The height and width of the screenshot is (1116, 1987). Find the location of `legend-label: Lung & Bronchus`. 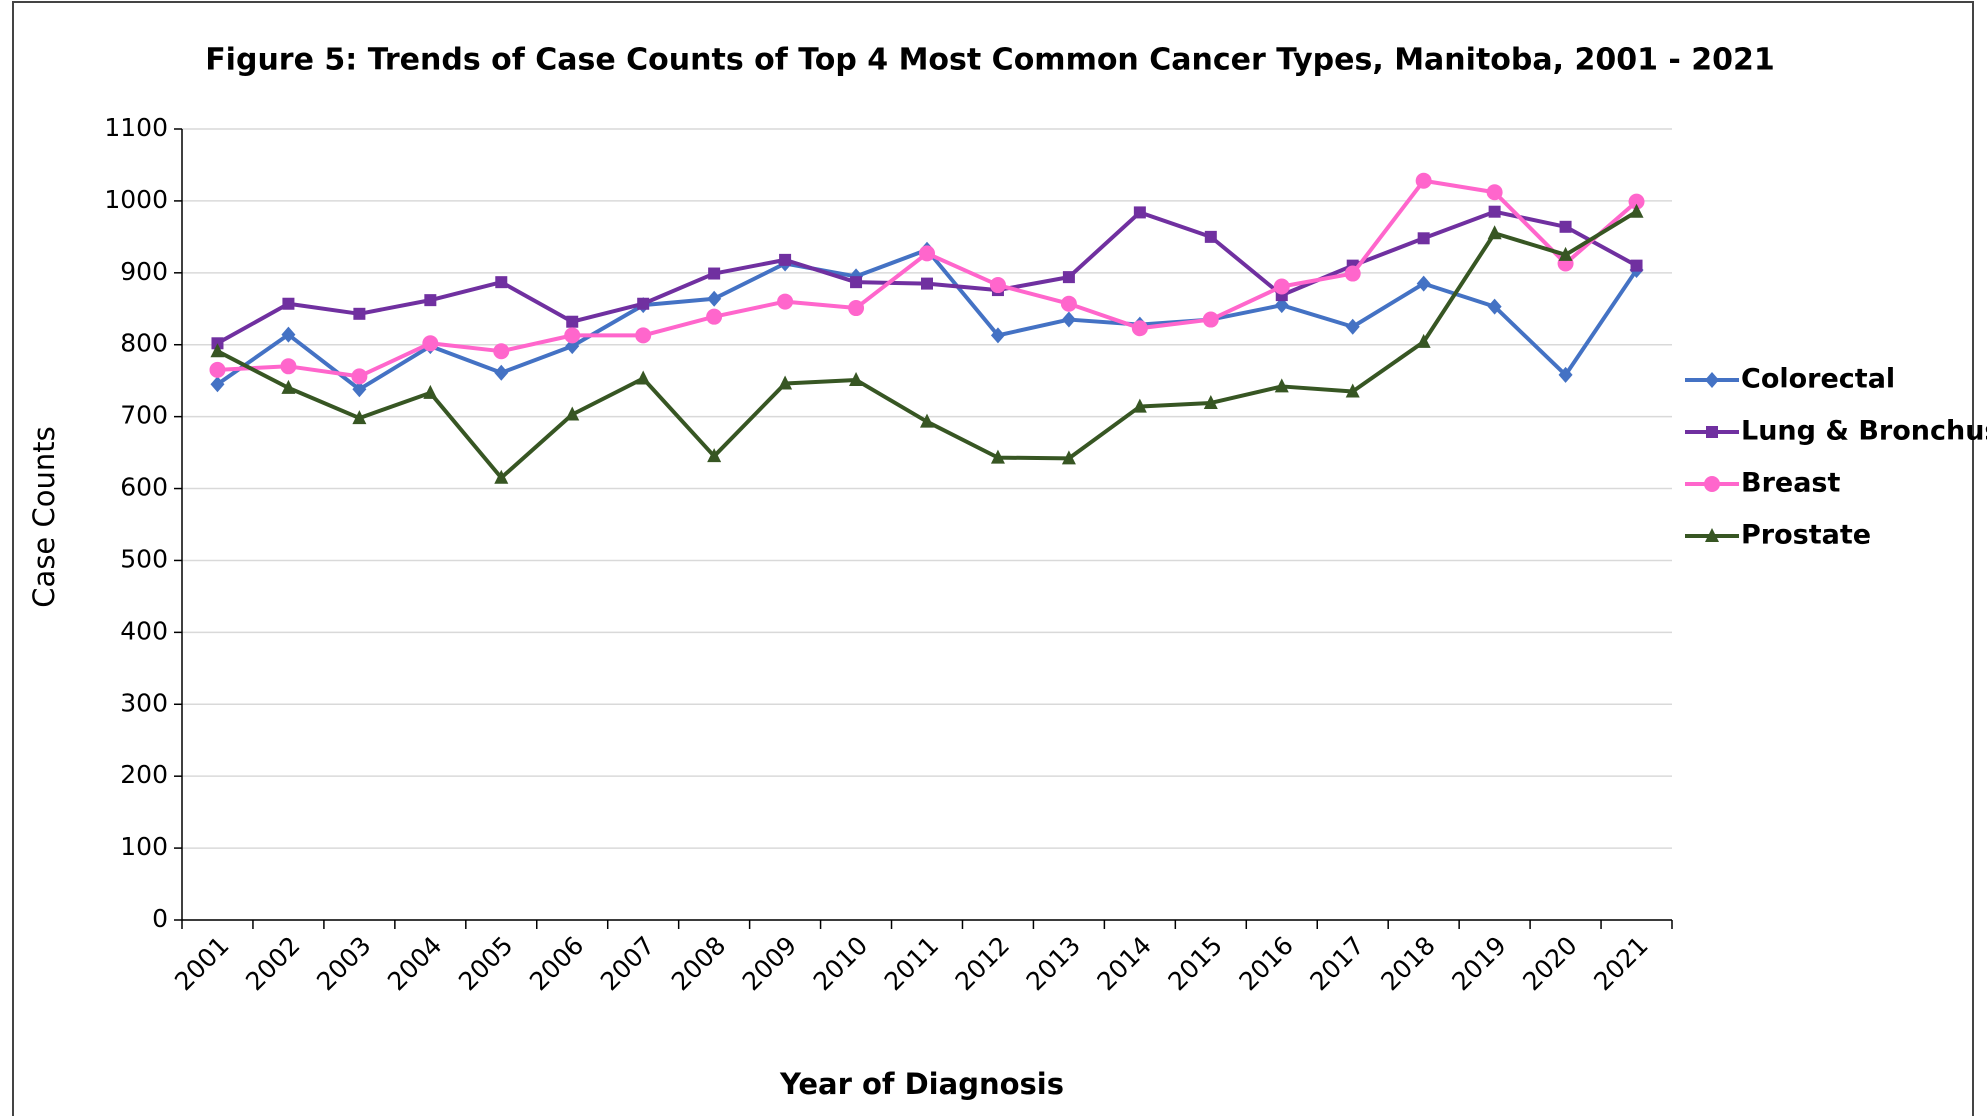

legend-label: Lung & Bronchus is located at coordinates (1864, 431).